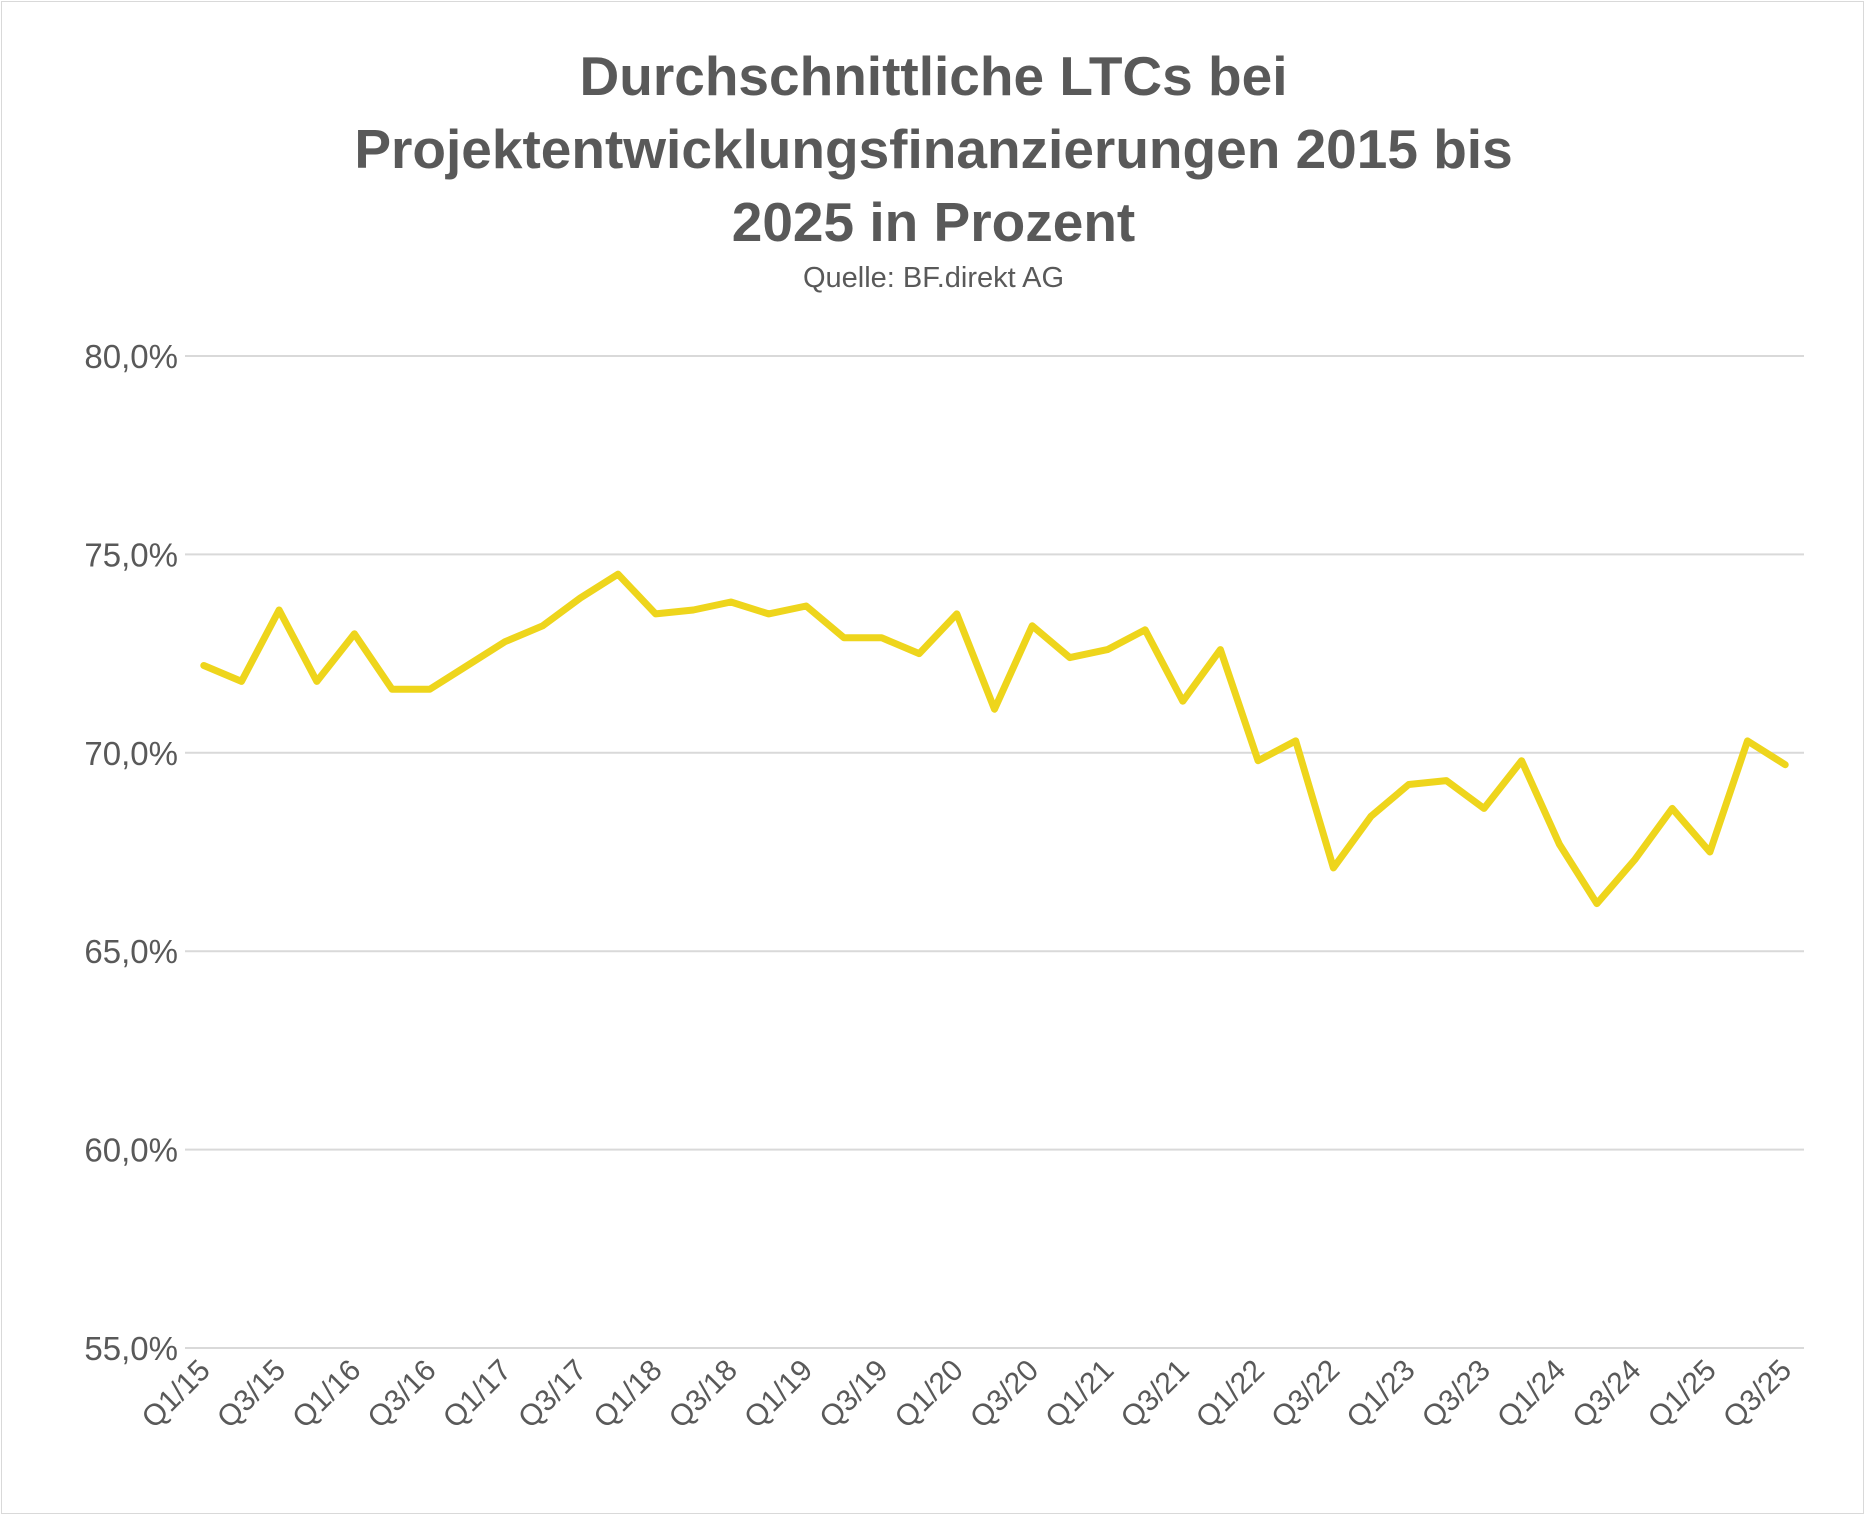 This screenshot has height=1517, width=1867. What do you see at coordinates (251, 1394) in the screenshot?
I see `x-tick-label: Q3/15` at bounding box center [251, 1394].